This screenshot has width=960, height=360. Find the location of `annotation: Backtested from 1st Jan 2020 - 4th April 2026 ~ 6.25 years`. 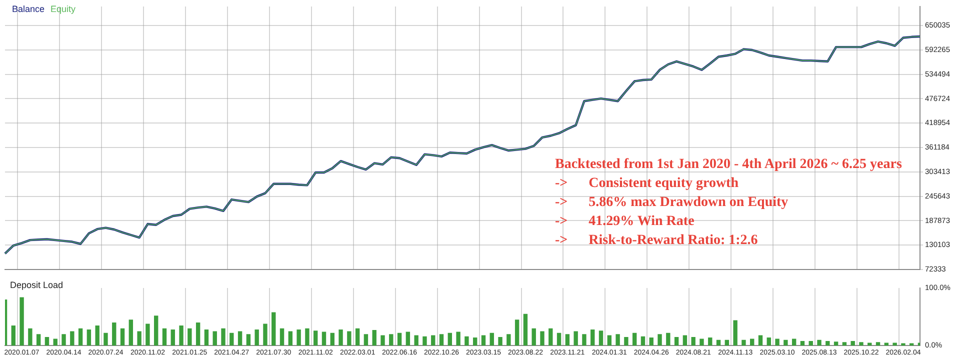

annotation: Backtested from 1st Jan 2020 - 4th April 2026 ~ 6.25 years is located at coordinates (728, 165).